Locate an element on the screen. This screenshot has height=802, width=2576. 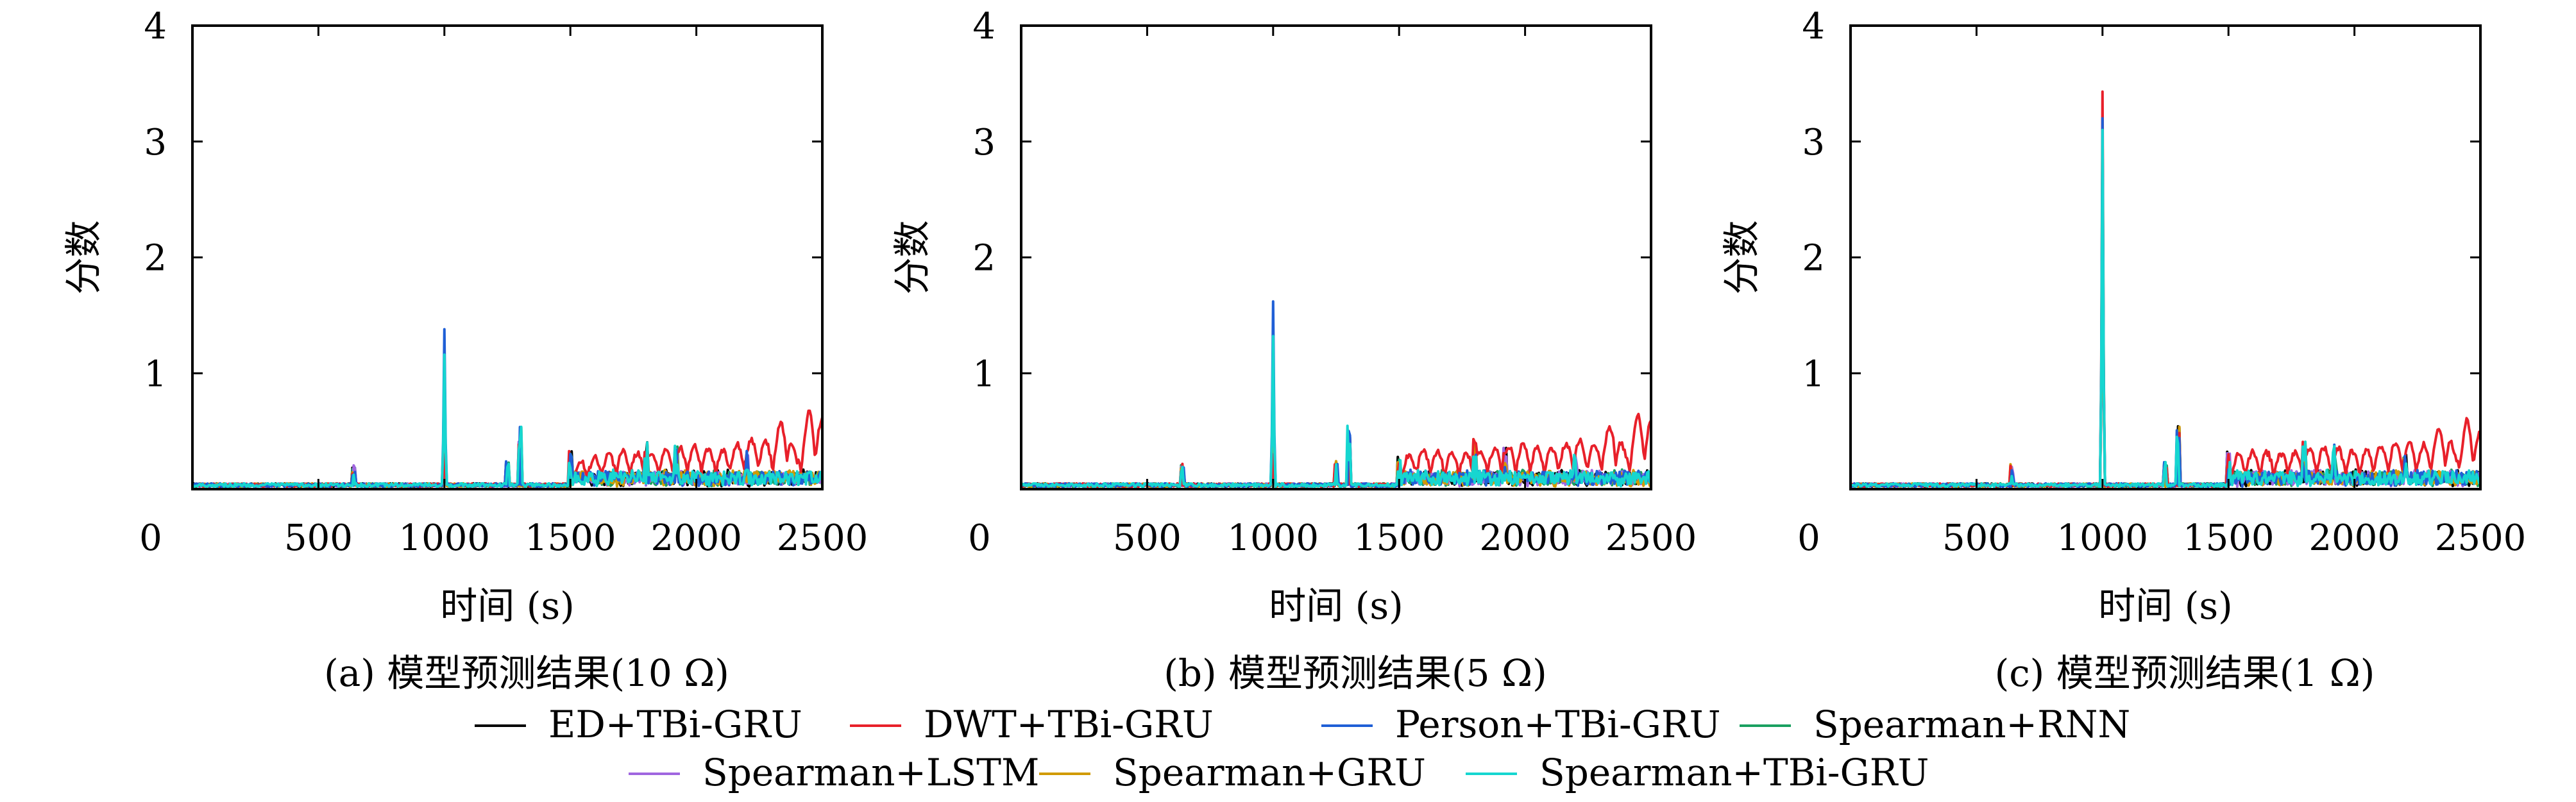
series-person-tbi-gru is located at coordinates (2165, 303).